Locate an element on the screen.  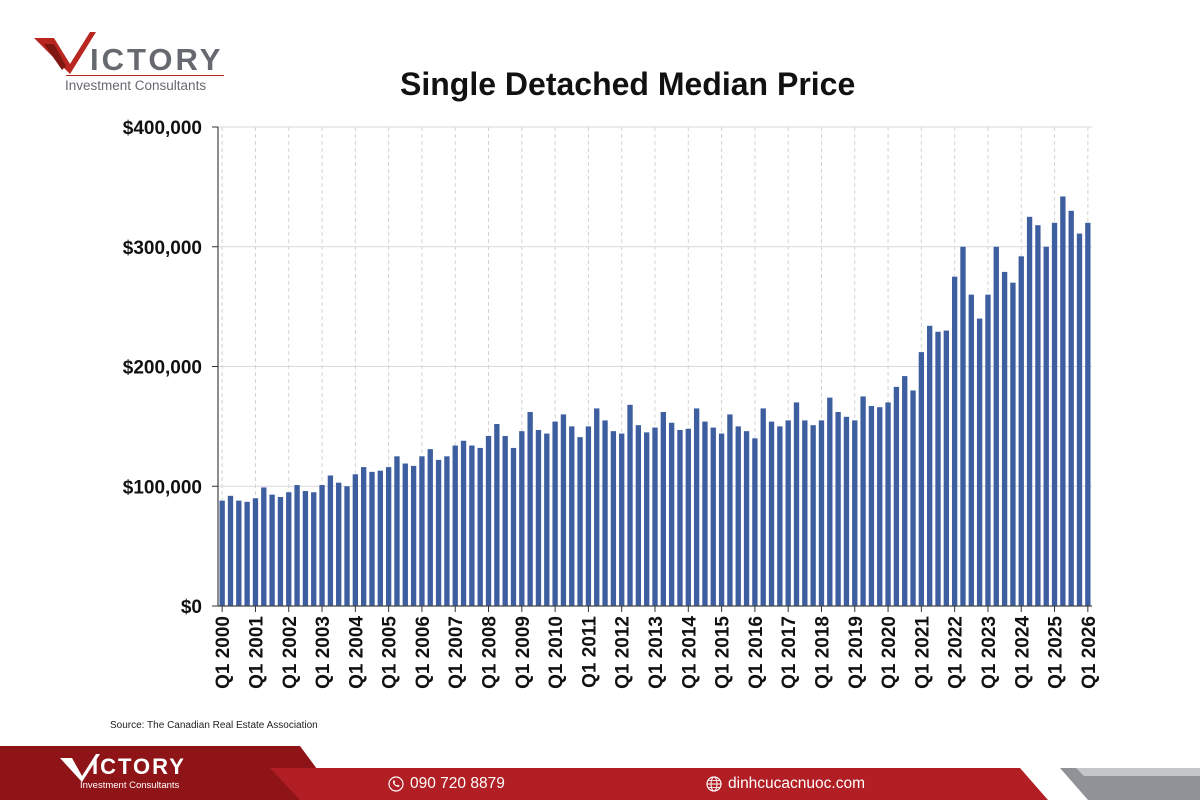
x-tick-label: Q1 2000 is located at coordinates (223, 652).